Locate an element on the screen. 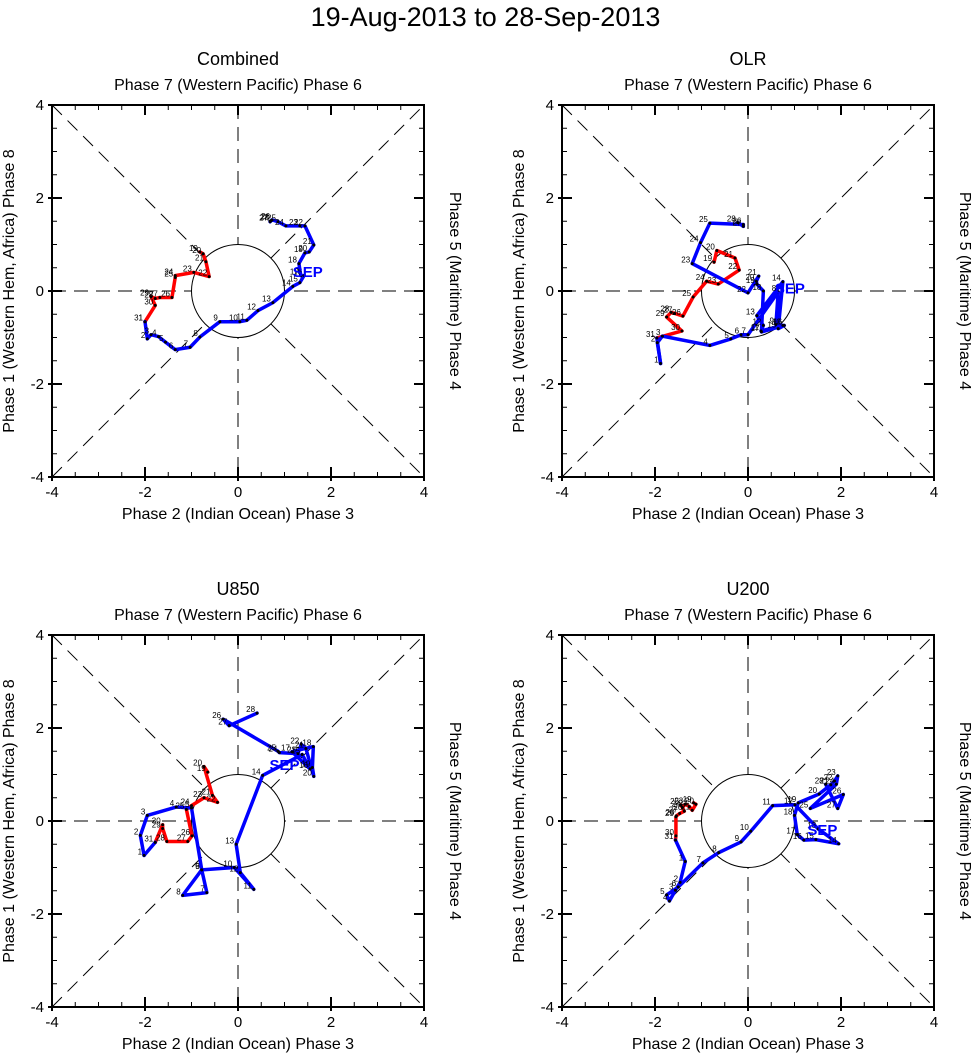  y-tick-label: -2 is located at coordinates (37, 914).